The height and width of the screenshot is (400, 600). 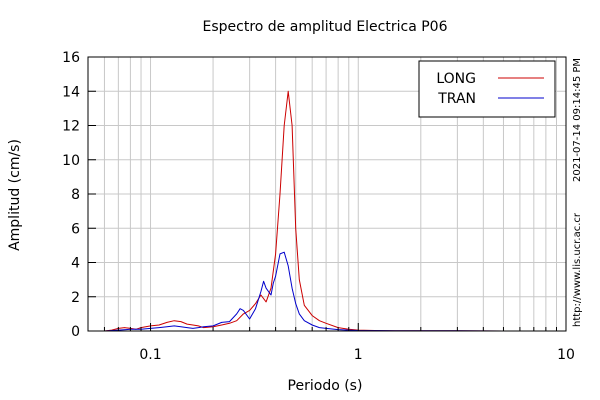 I want to click on y-tick-label: 12, so click(x=71, y=127).